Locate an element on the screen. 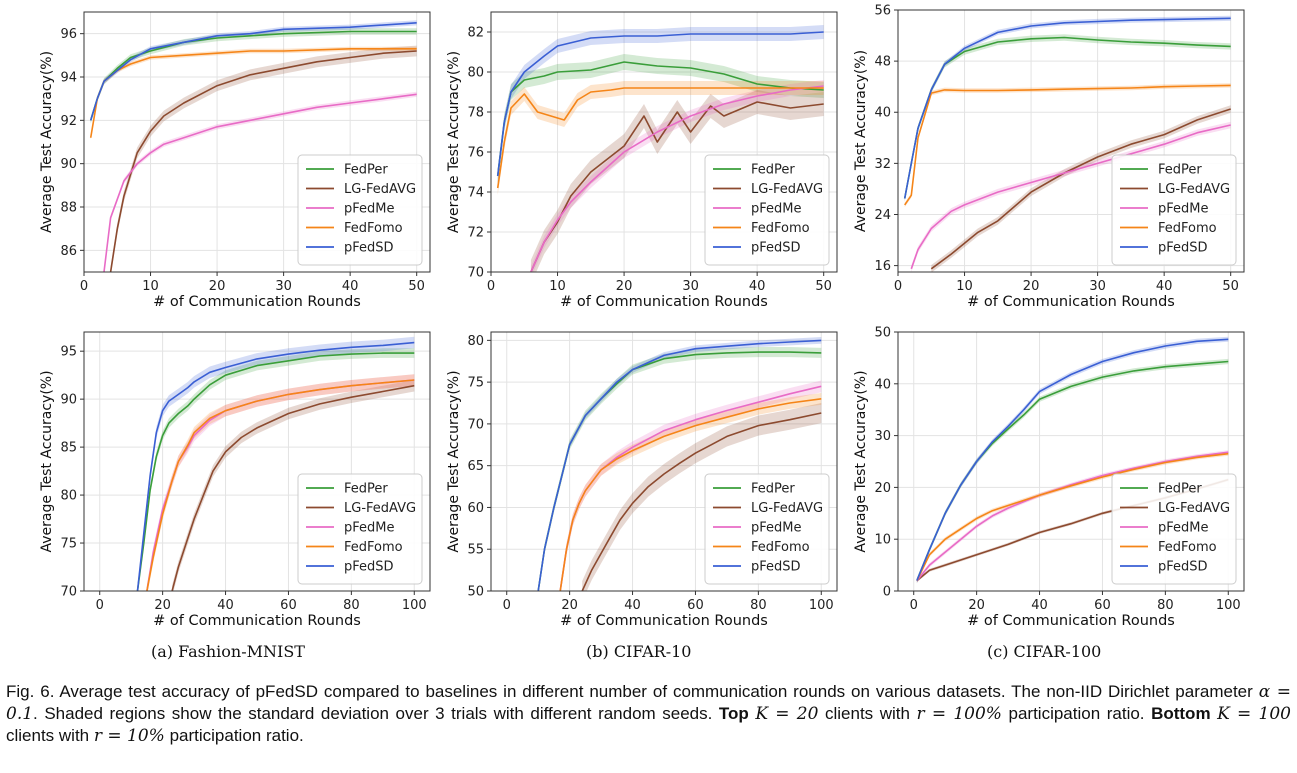 The height and width of the screenshot is (773, 1297). y-tick-label: 80 is located at coordinates (475, 341).